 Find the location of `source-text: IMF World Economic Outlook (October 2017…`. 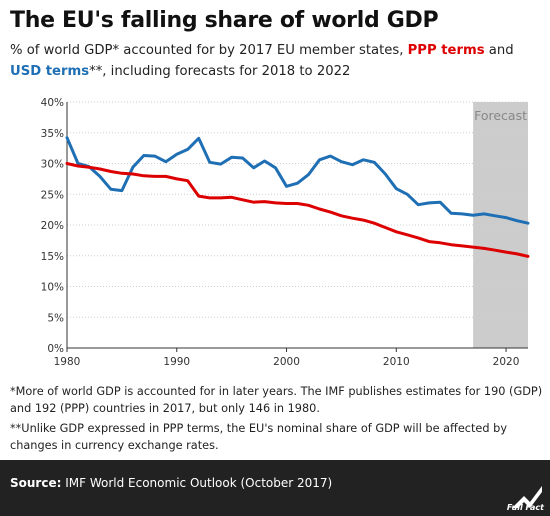

source-text: IMF World Economic Outlook (October 2017… is located at coordinates (197, 483).